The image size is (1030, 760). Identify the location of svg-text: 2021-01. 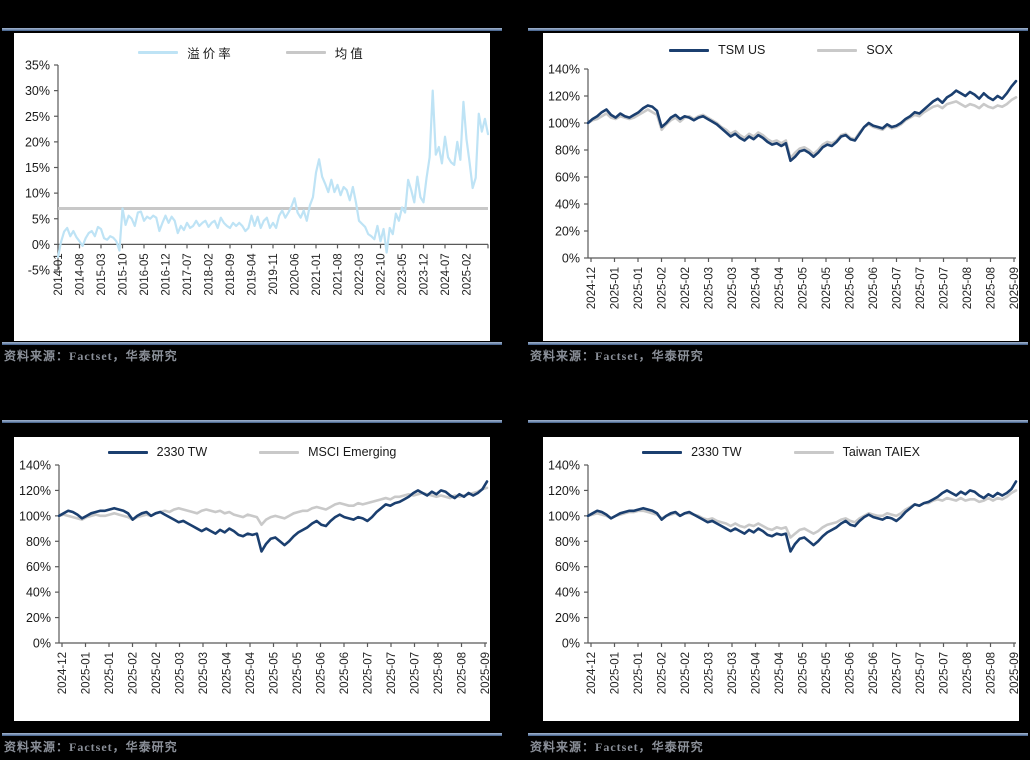
(317, 274).